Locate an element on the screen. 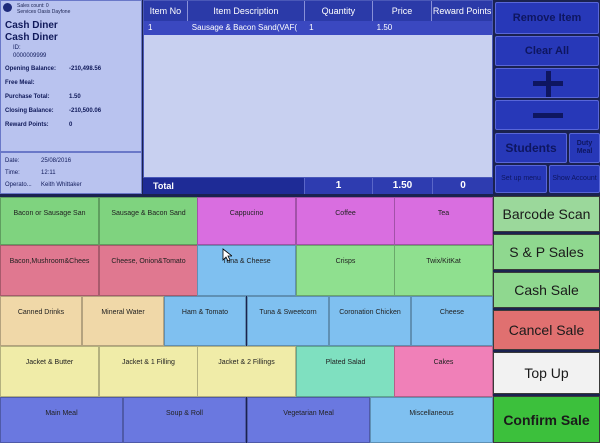  minus-icon is located at coordinates (548, 115).